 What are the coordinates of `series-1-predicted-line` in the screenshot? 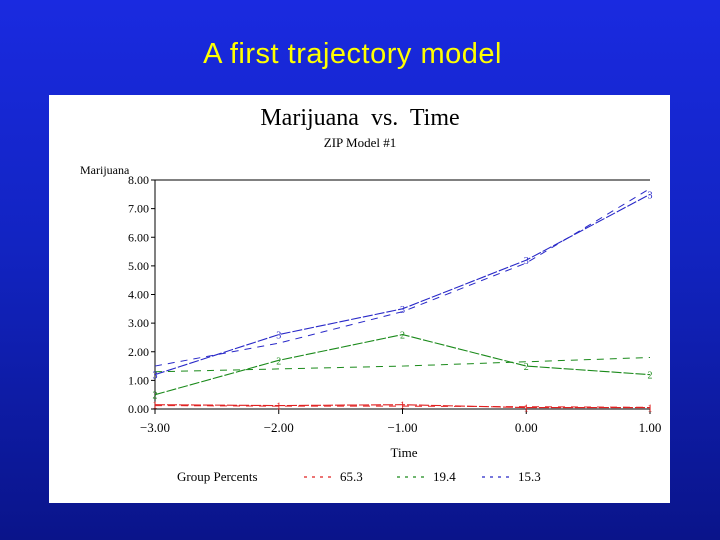 It's located at (402, 364).